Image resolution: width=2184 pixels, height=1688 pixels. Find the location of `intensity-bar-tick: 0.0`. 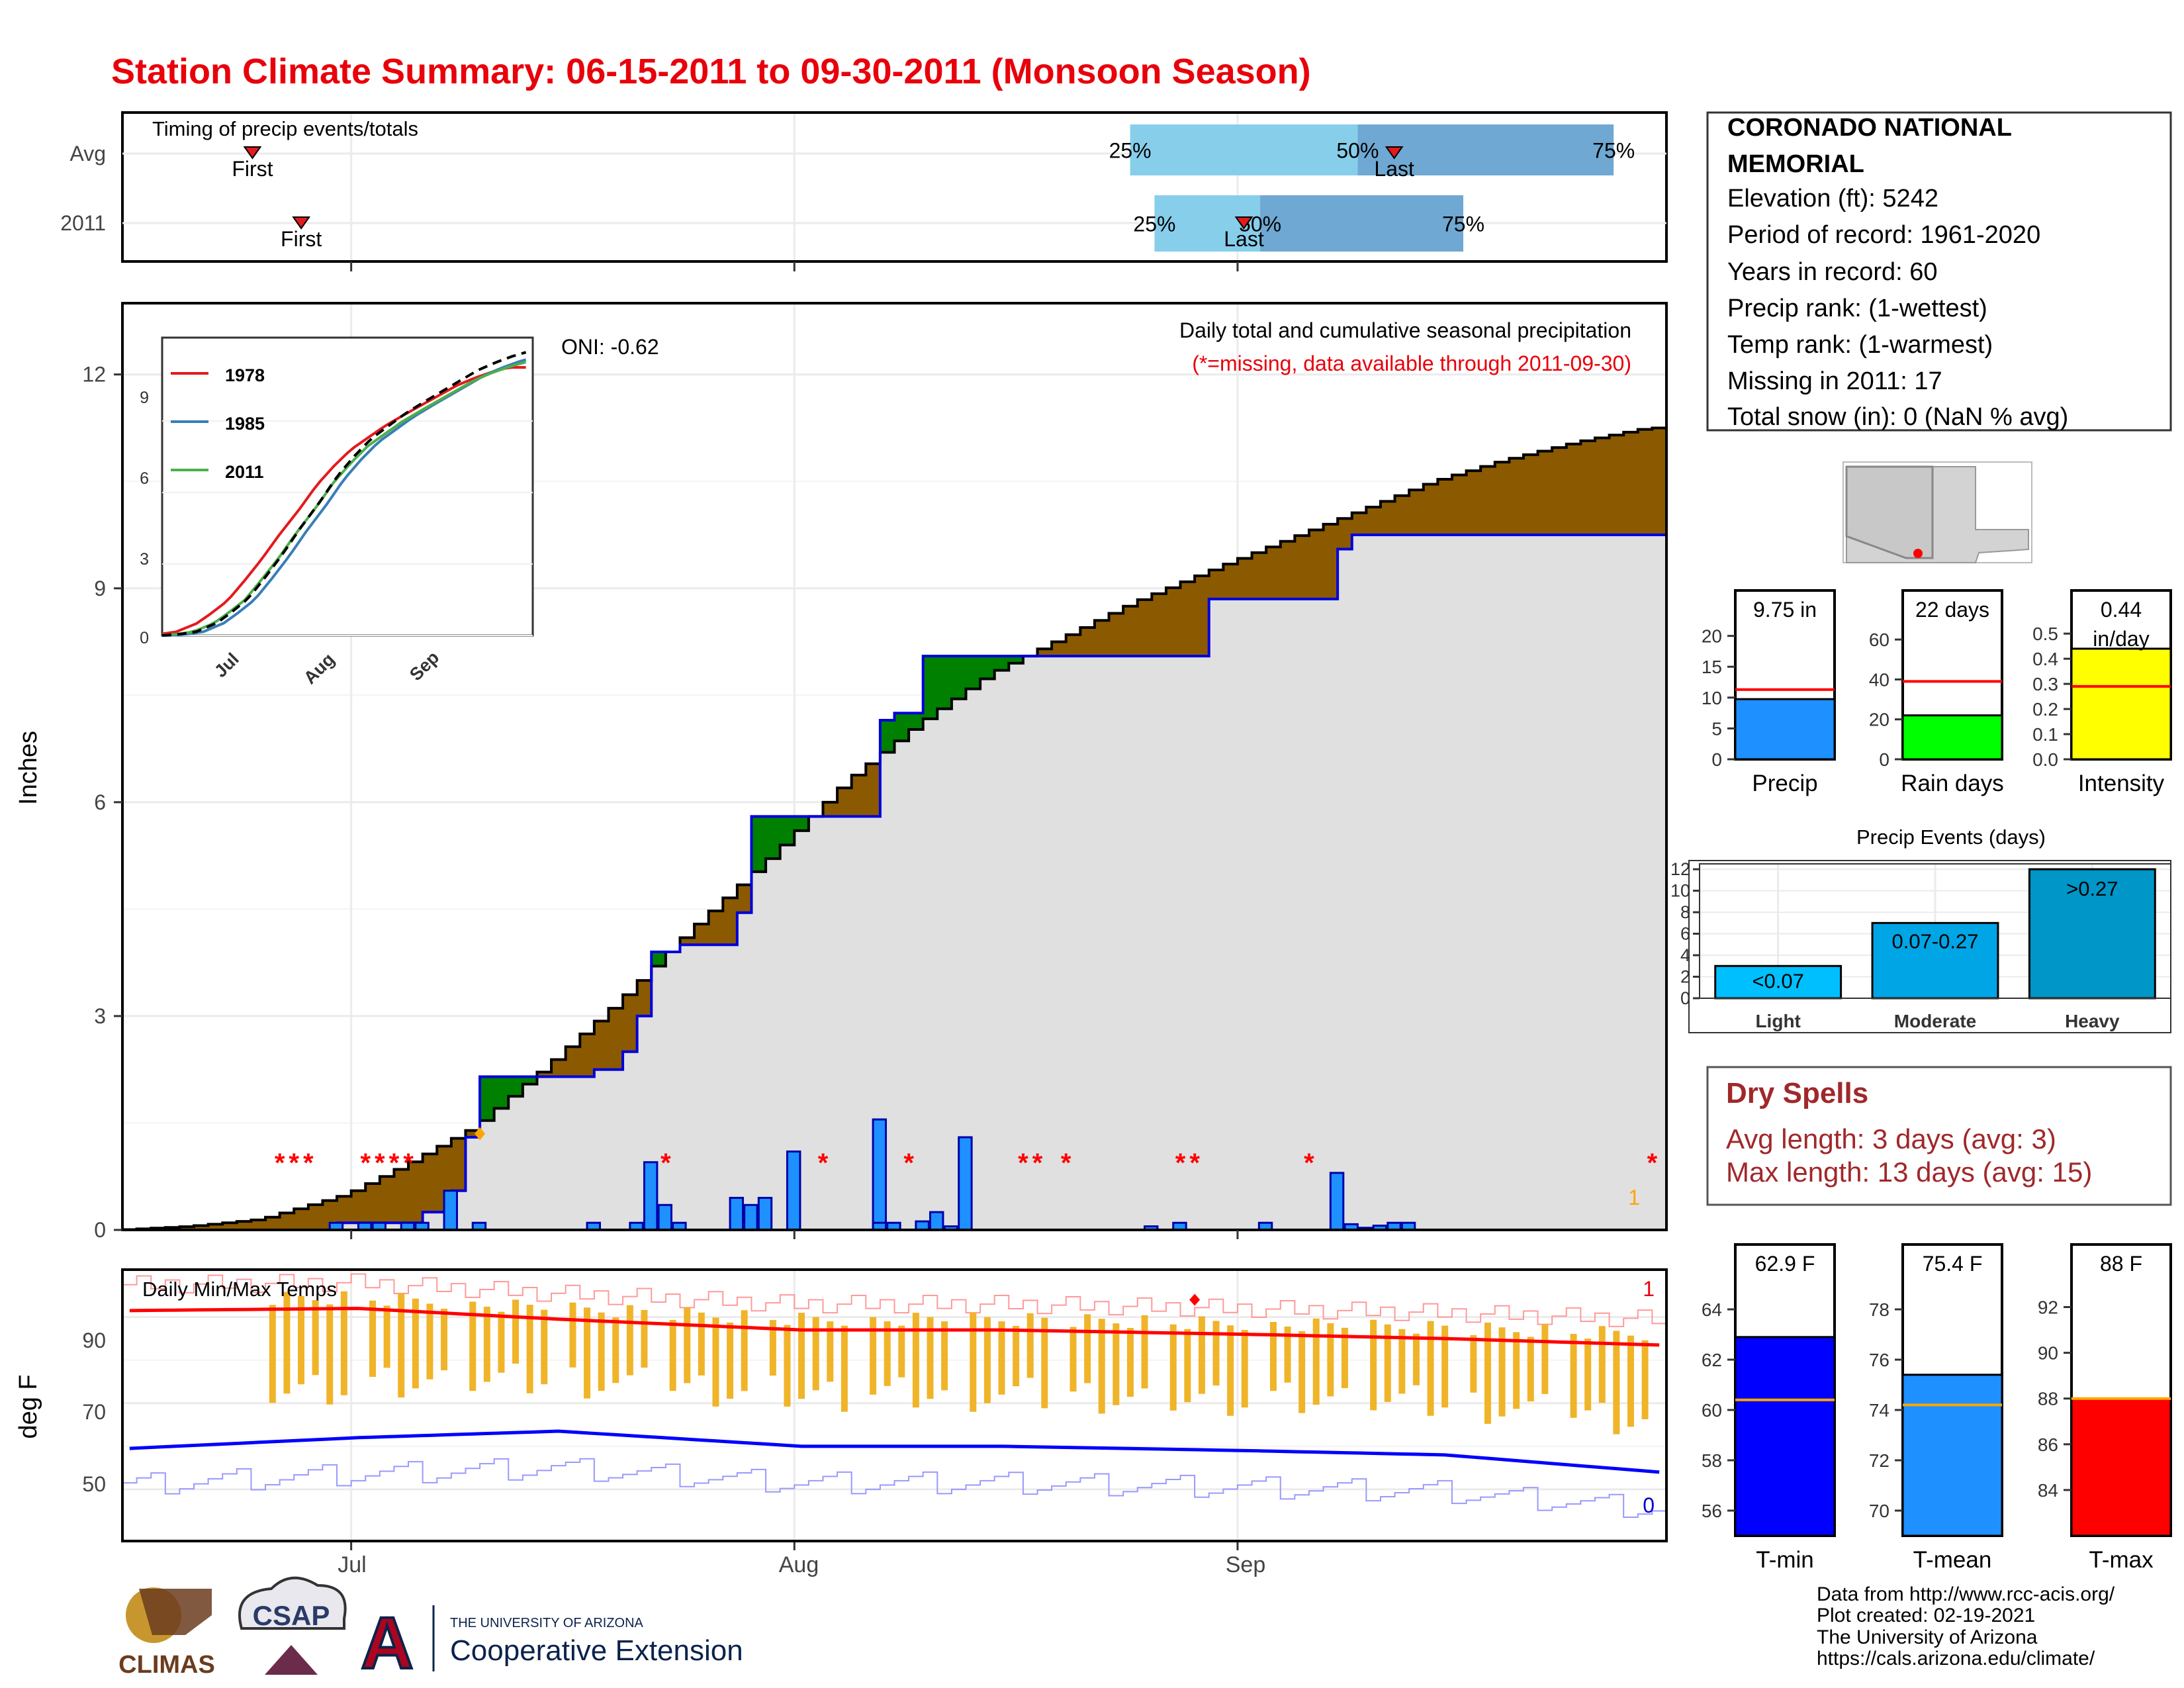

intensity-bar-tick: 0.0 is located at coordinates (2045, 759).